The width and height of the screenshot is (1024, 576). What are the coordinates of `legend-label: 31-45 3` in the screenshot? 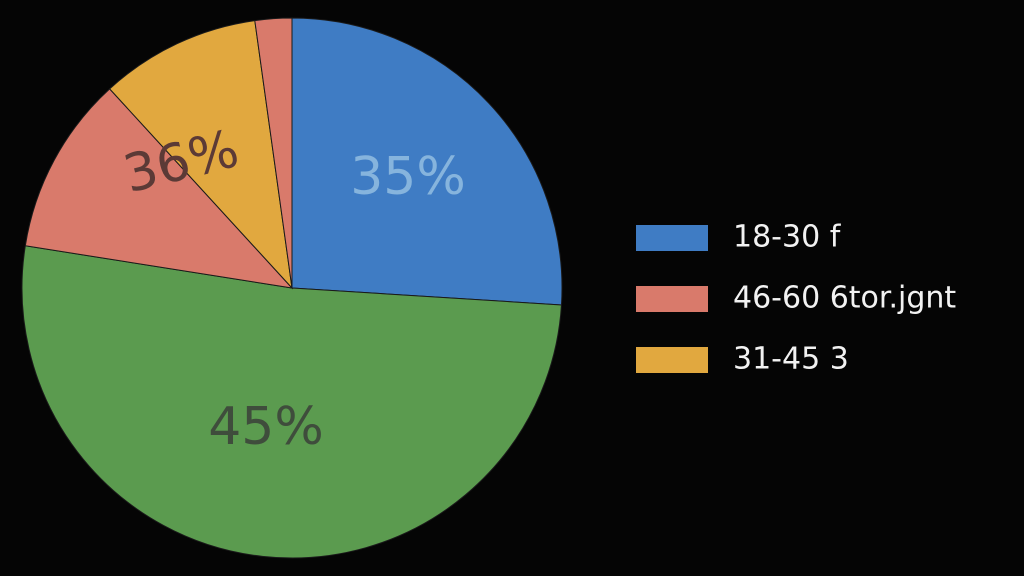 It's located at (791, 359).